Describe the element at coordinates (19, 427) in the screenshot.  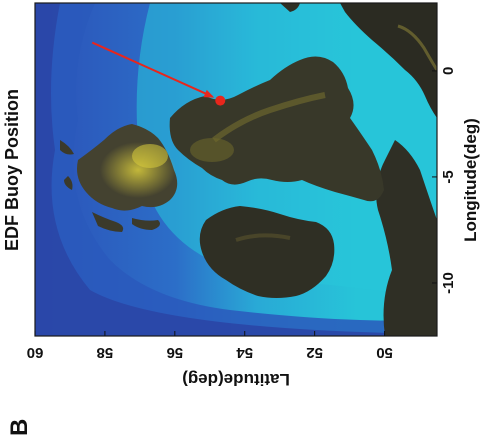
I see `panel-label: B` at that location.